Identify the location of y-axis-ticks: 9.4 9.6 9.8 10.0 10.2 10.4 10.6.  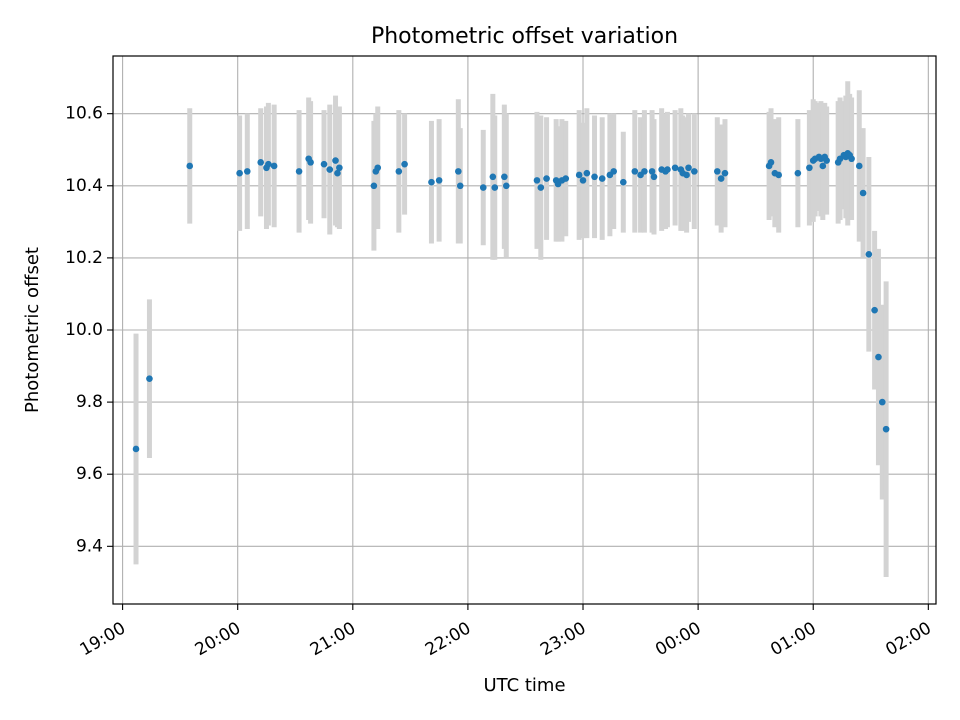
(89, 330).